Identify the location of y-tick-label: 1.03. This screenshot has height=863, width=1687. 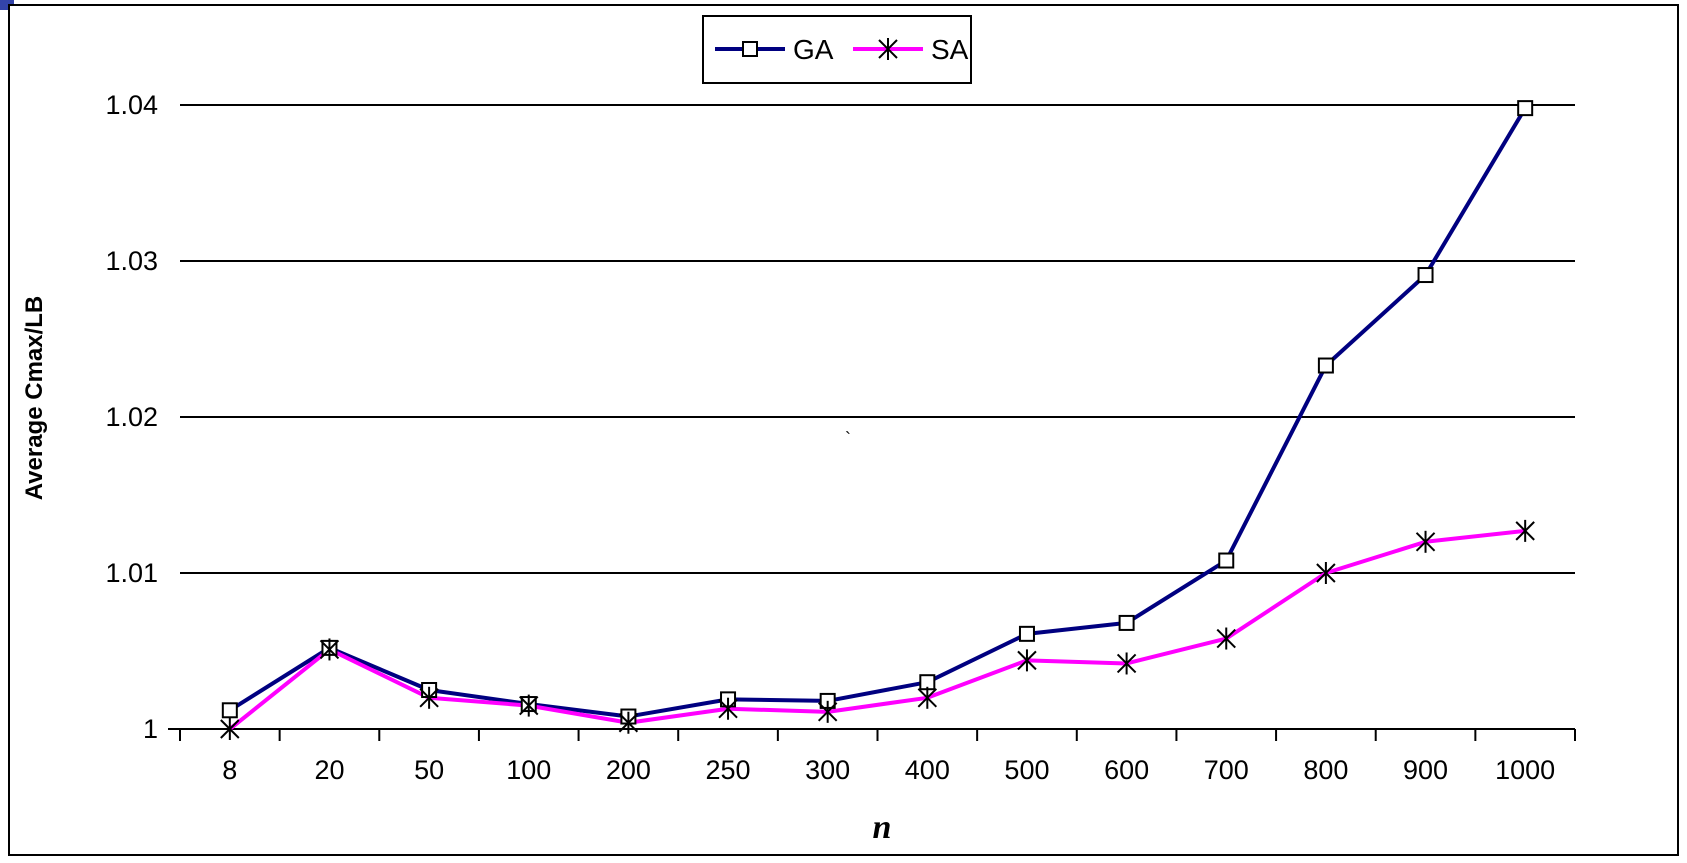
(131, 261).